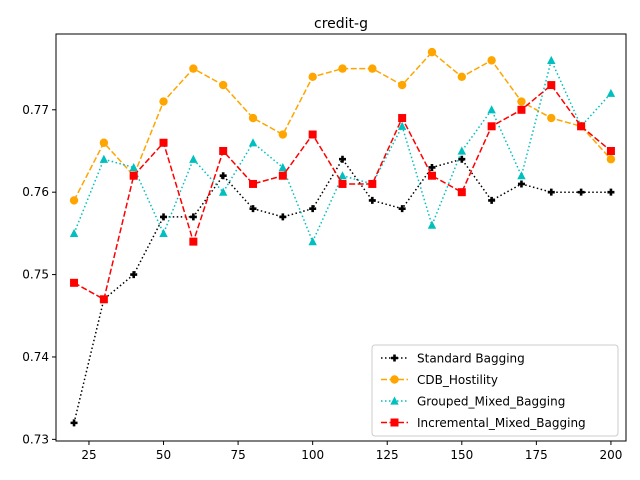 The height and width of the screenshot is (480, 640). Describe the element at coordinates (501, 423) in the screenshot. I see `legend-label-incremental-mixed-bagging: Incremental_Mixed_Bagging` at that location.